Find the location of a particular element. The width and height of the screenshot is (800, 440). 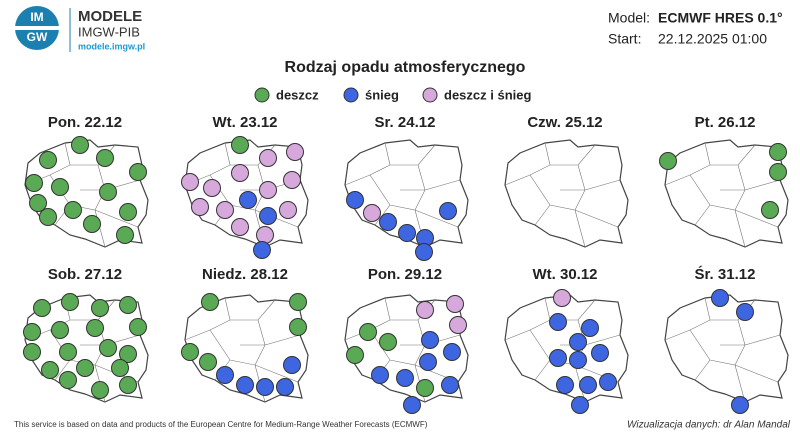

start-label: Start: is located at coordinates (624, 39).